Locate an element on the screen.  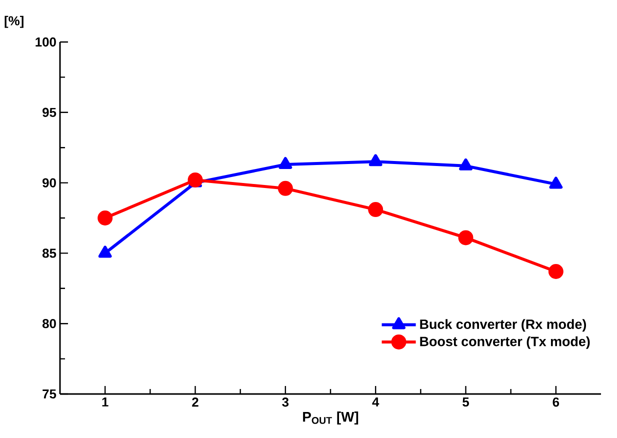
x-tick-label: 2 is located at coordinates (195, 402).